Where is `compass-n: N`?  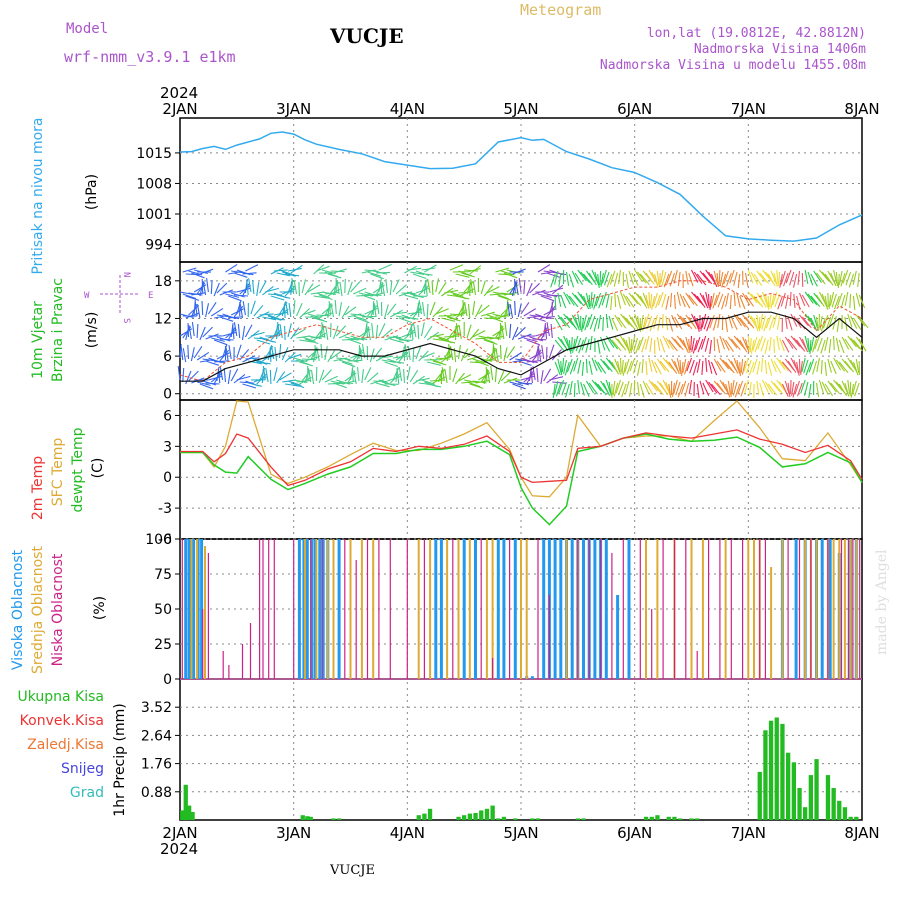 compass-n: N is located at coordinates (126, 274).